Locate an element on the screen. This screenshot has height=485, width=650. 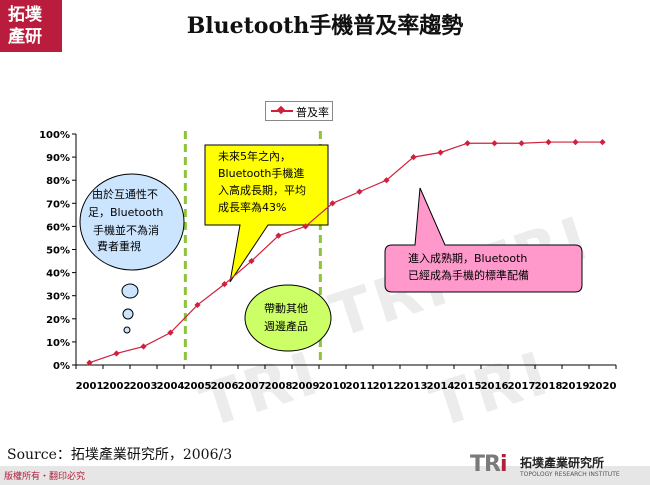
y-tick-label: 80% is located at coordinates (58, 181).